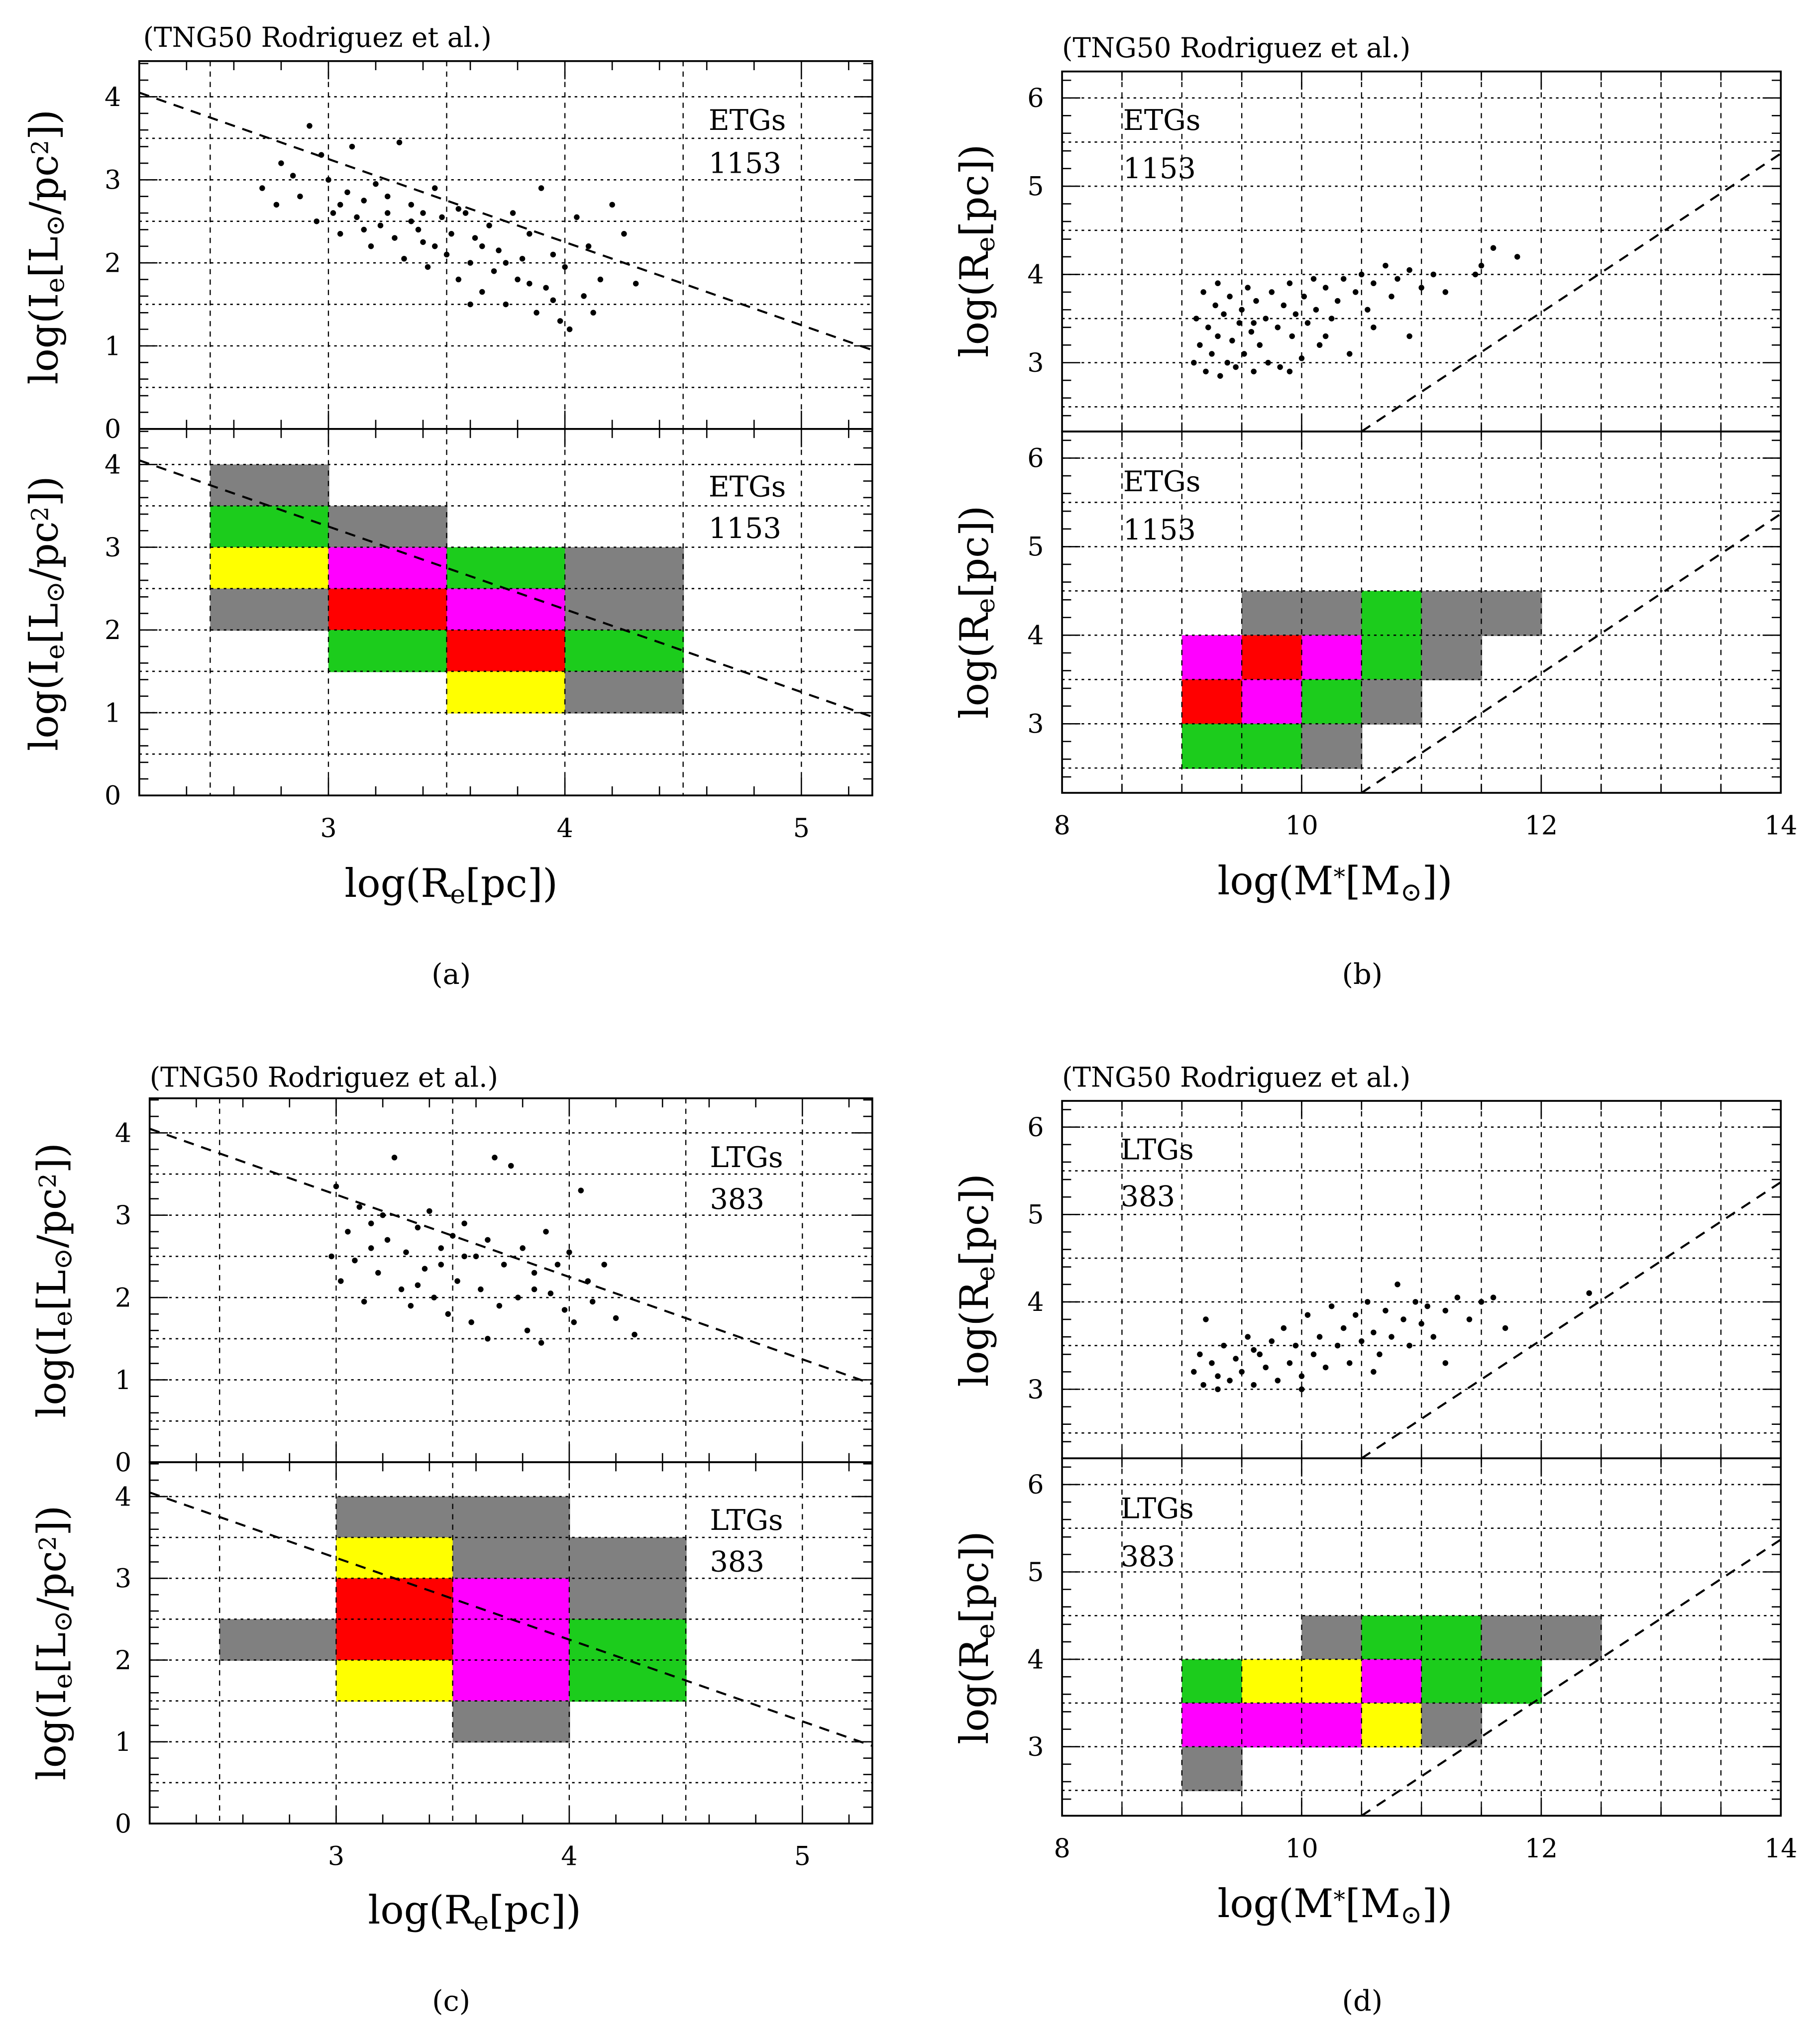 The width and height of the screenshot is (1820, 2038). I want to click on y-tick-label: 1, so click(113, 713).